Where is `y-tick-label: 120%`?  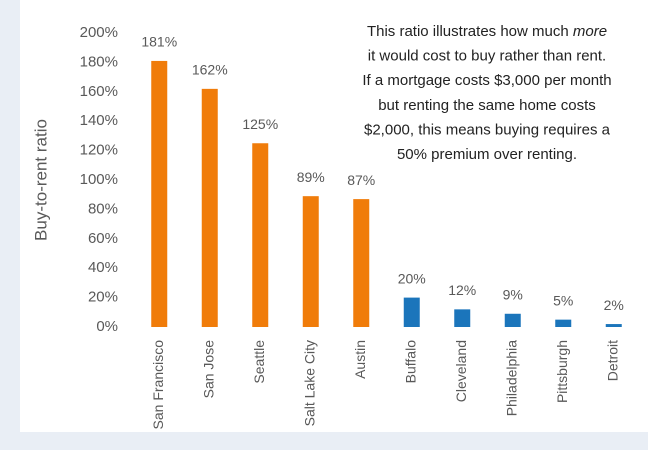 y-tick-label: 120% is located at coordinates (99, 150).